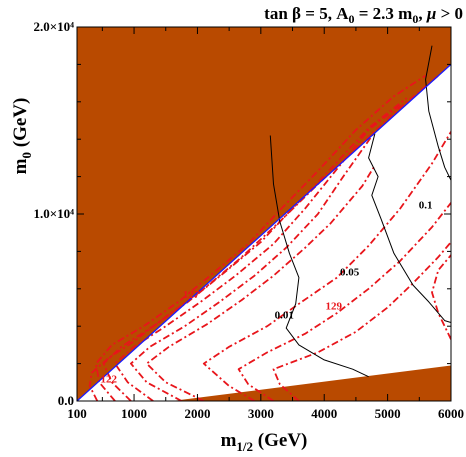  Describe the element at coordinates (351, 19) in the screenshot. I see `title-a-sub: 0` at that location.